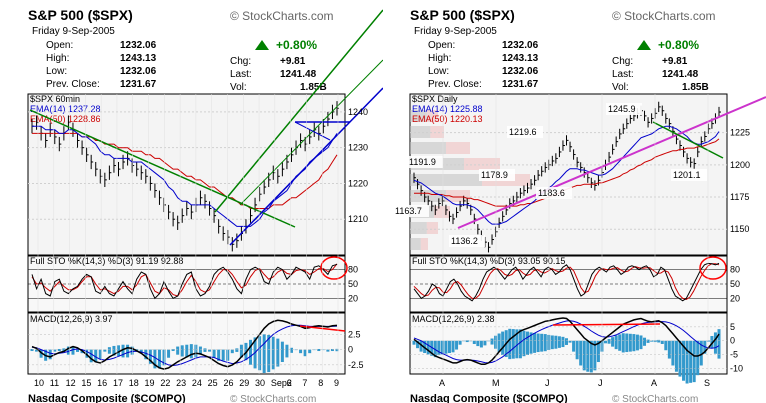 The width and height of the screenshot is (766, 403). I want to click on time-tick-label: 23, so click(181, 383).